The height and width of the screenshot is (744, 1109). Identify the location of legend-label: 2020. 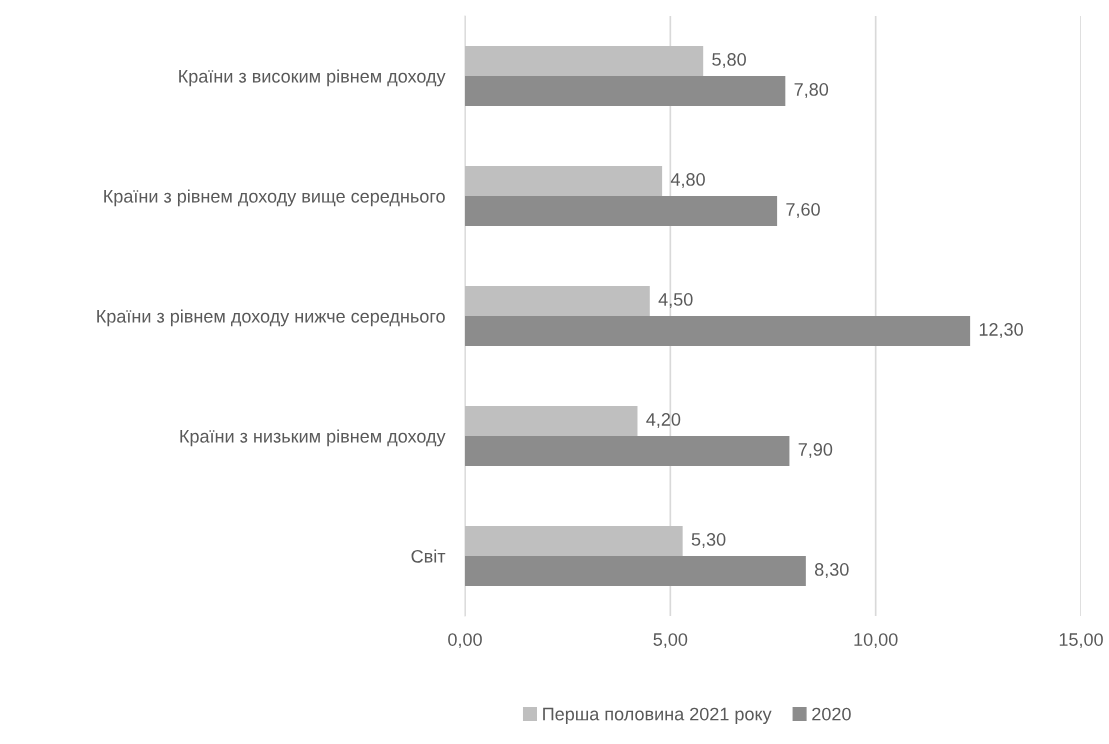
(831, 714).